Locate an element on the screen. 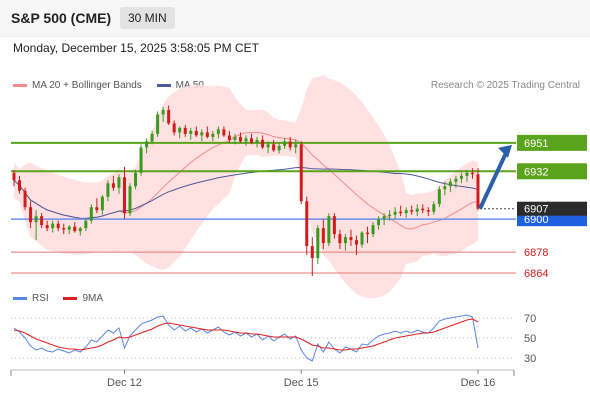  rsi-panel: 70 50 30 is located at coordinates (273, 339).